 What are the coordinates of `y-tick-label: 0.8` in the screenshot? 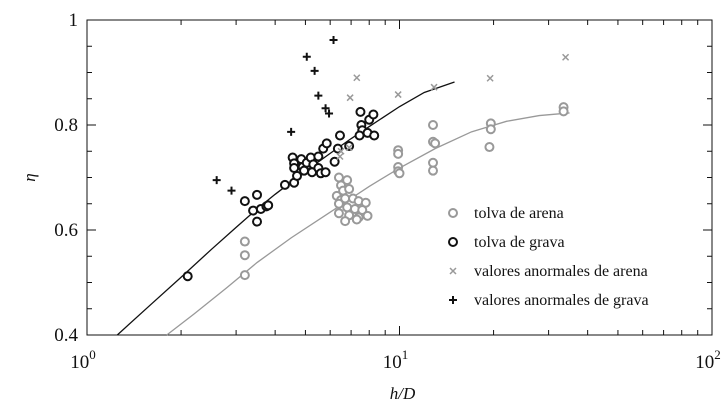 It's located at (66, 125).